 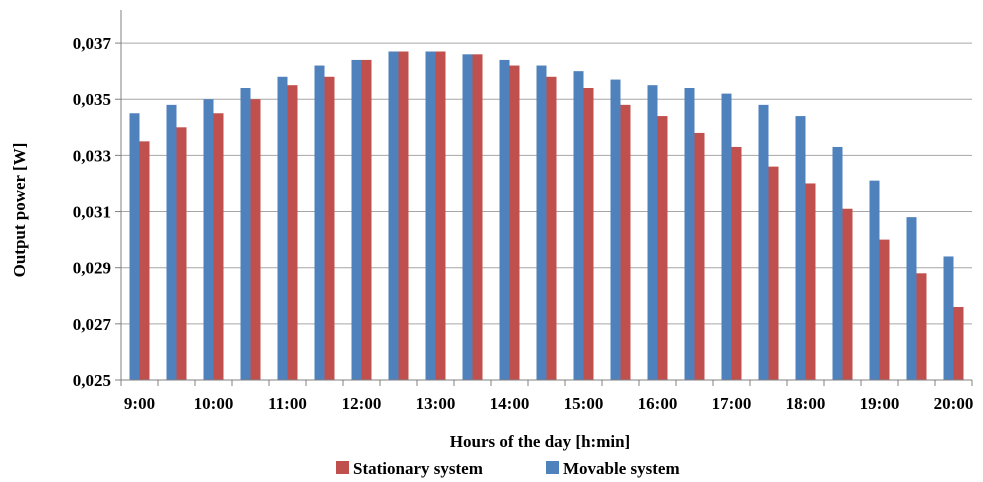 What do you see at coordinates (92, 324) in the screenshot?
I see `y-tick-label: 0,027` at bounding box center [92, 324].